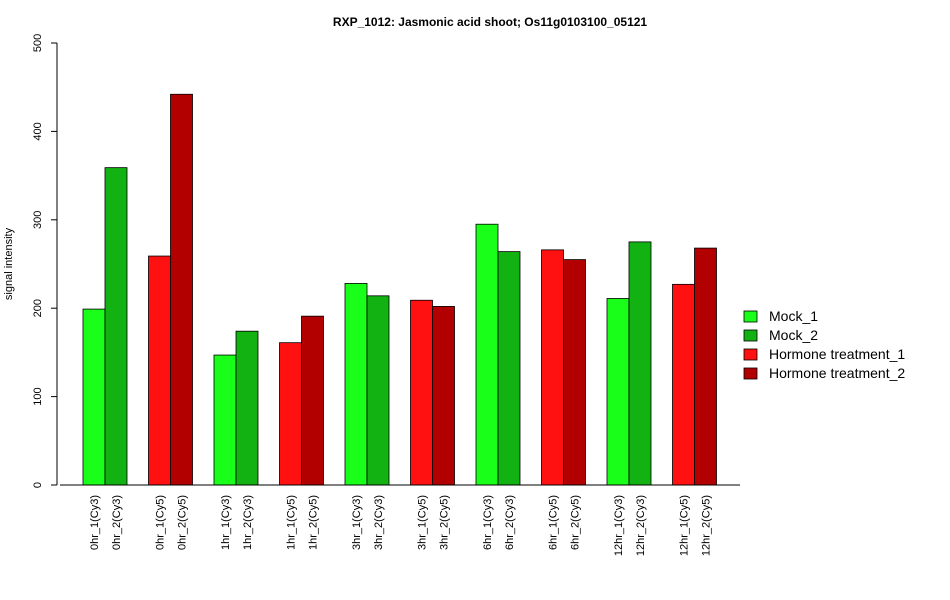 This screenshot has width=950, height=600. I want to click on x-tick-label: 12hr_1(Cy3), so click(619, 525).